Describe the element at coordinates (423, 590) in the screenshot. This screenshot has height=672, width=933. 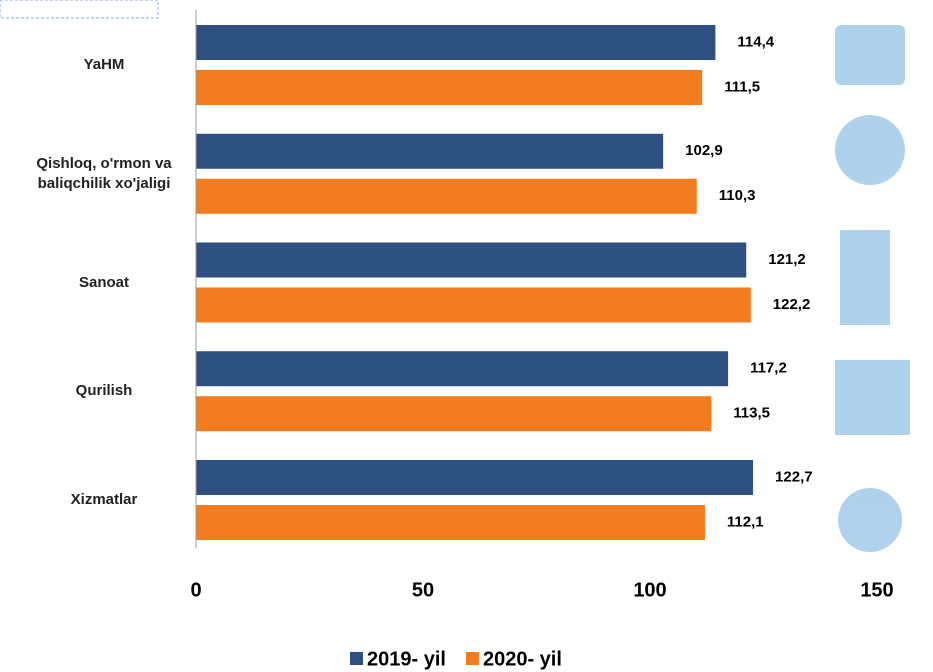
I see `x-tick-label: 50` at that location.